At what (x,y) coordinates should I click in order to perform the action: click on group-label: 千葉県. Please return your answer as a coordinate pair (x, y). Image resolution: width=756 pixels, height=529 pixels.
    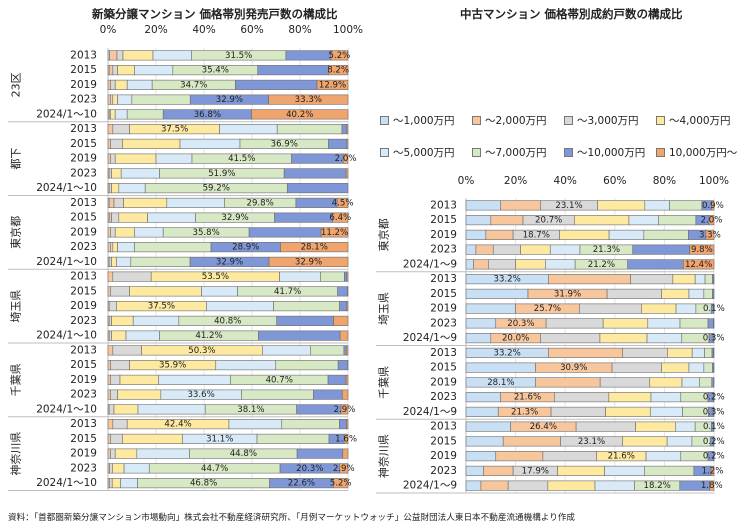
    Looking at the image, I should click on (16, 379).